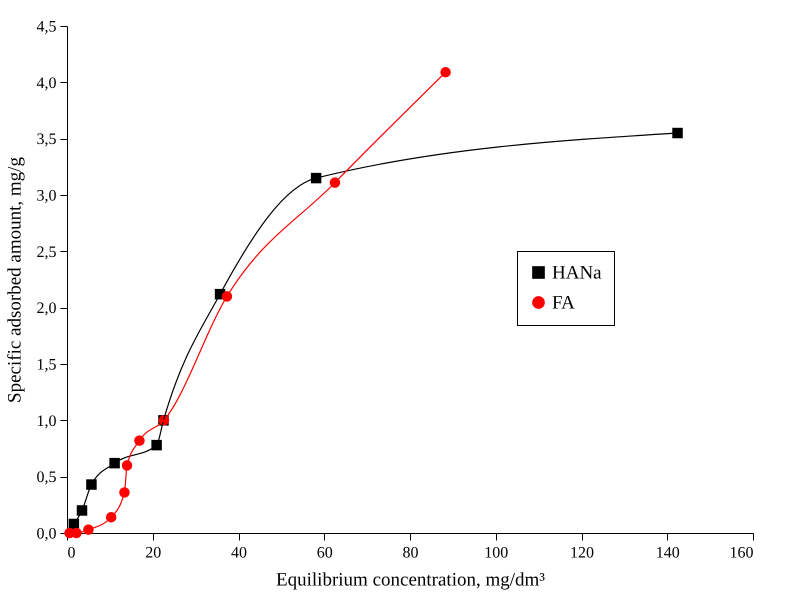 The image size is (790, 611). Describe the element at coordinates (46, 252) in the screenshot. I see `y-tick-label: 2,5` at that location.